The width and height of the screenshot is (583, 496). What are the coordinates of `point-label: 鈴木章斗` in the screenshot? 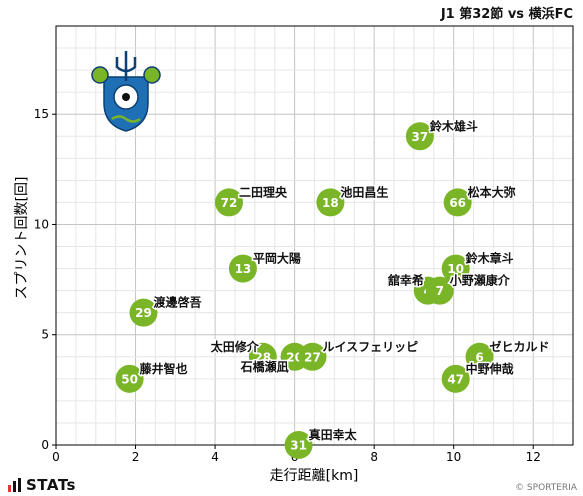 It's located at (490, 258).